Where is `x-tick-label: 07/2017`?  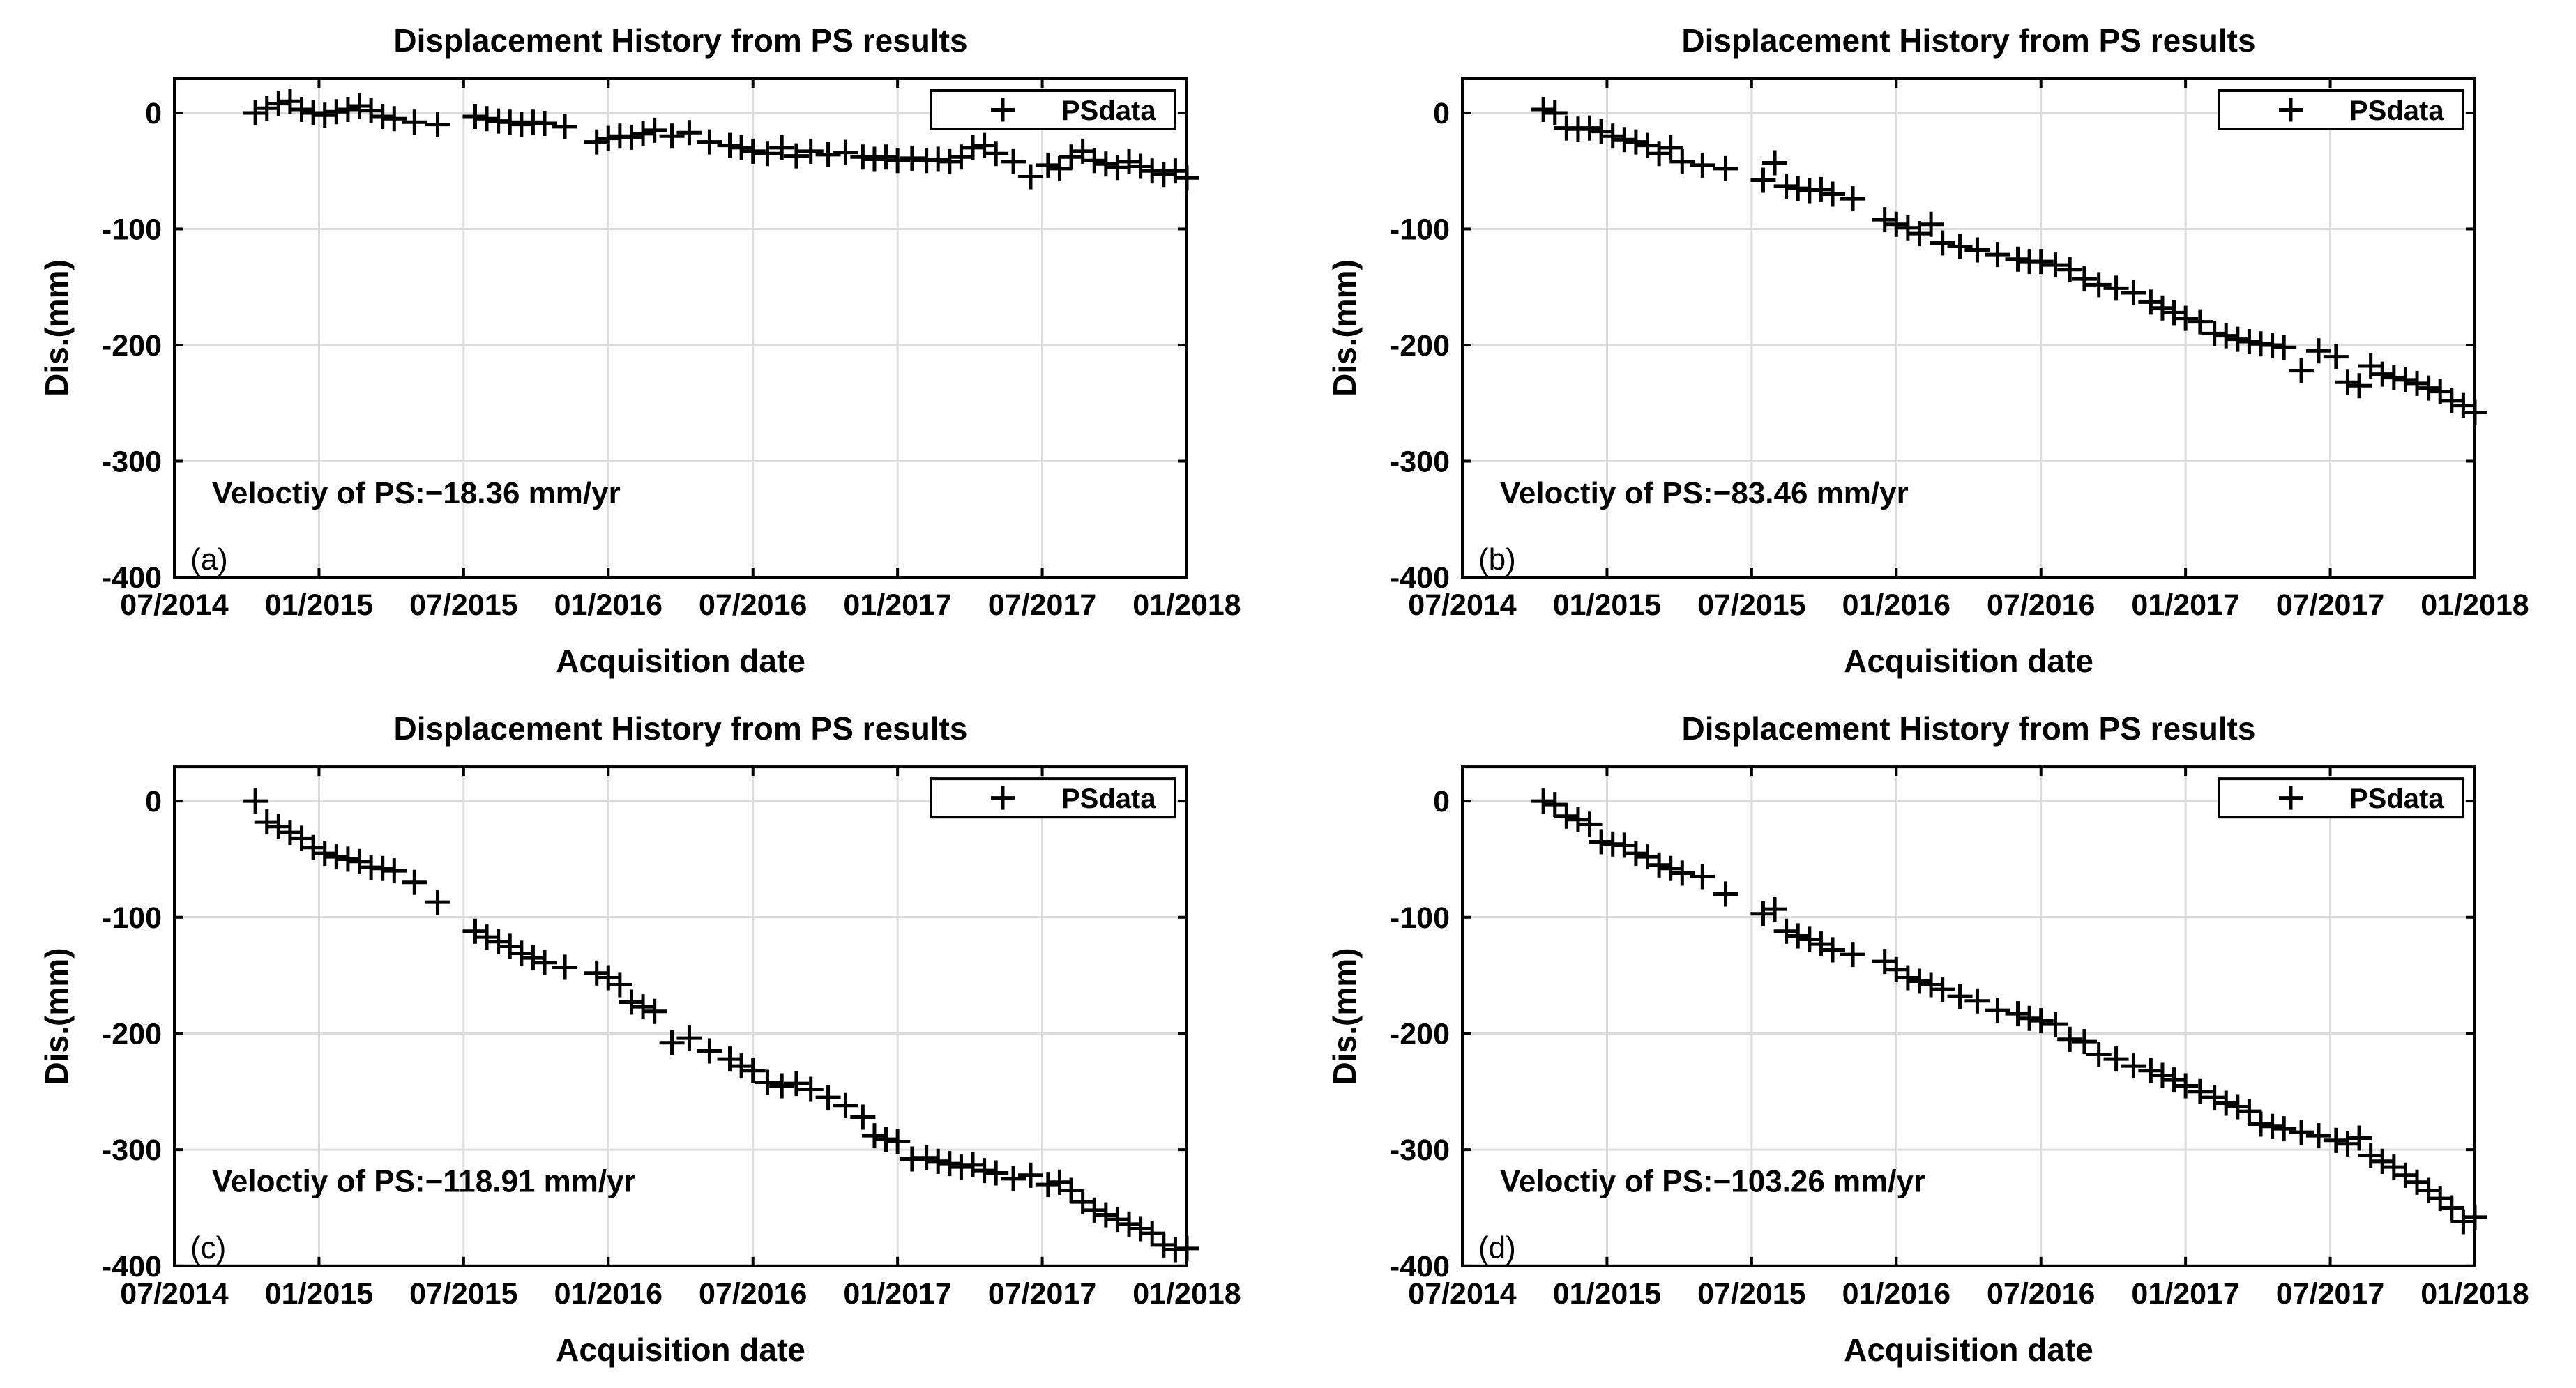
x-tick-label: 07/2017 is located at coordinates (2330, 1294).